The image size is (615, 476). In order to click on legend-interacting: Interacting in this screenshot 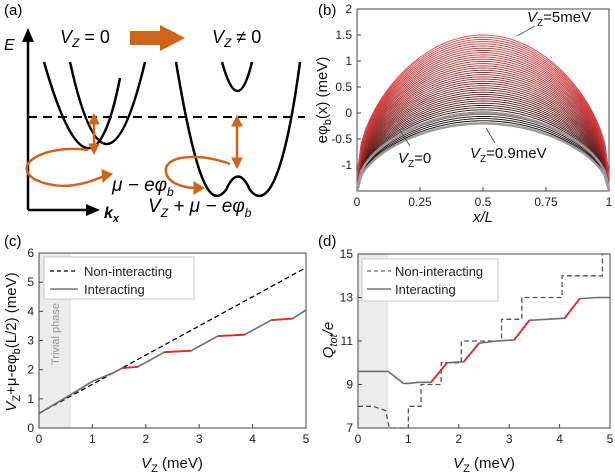, I will do `click(114, 289)`.